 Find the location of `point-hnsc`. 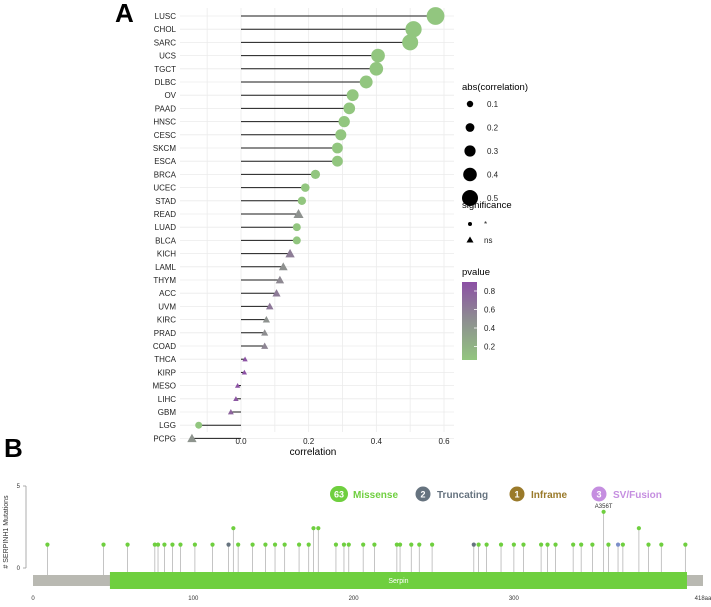

point-hnsc is located at coordinates (344, 121).